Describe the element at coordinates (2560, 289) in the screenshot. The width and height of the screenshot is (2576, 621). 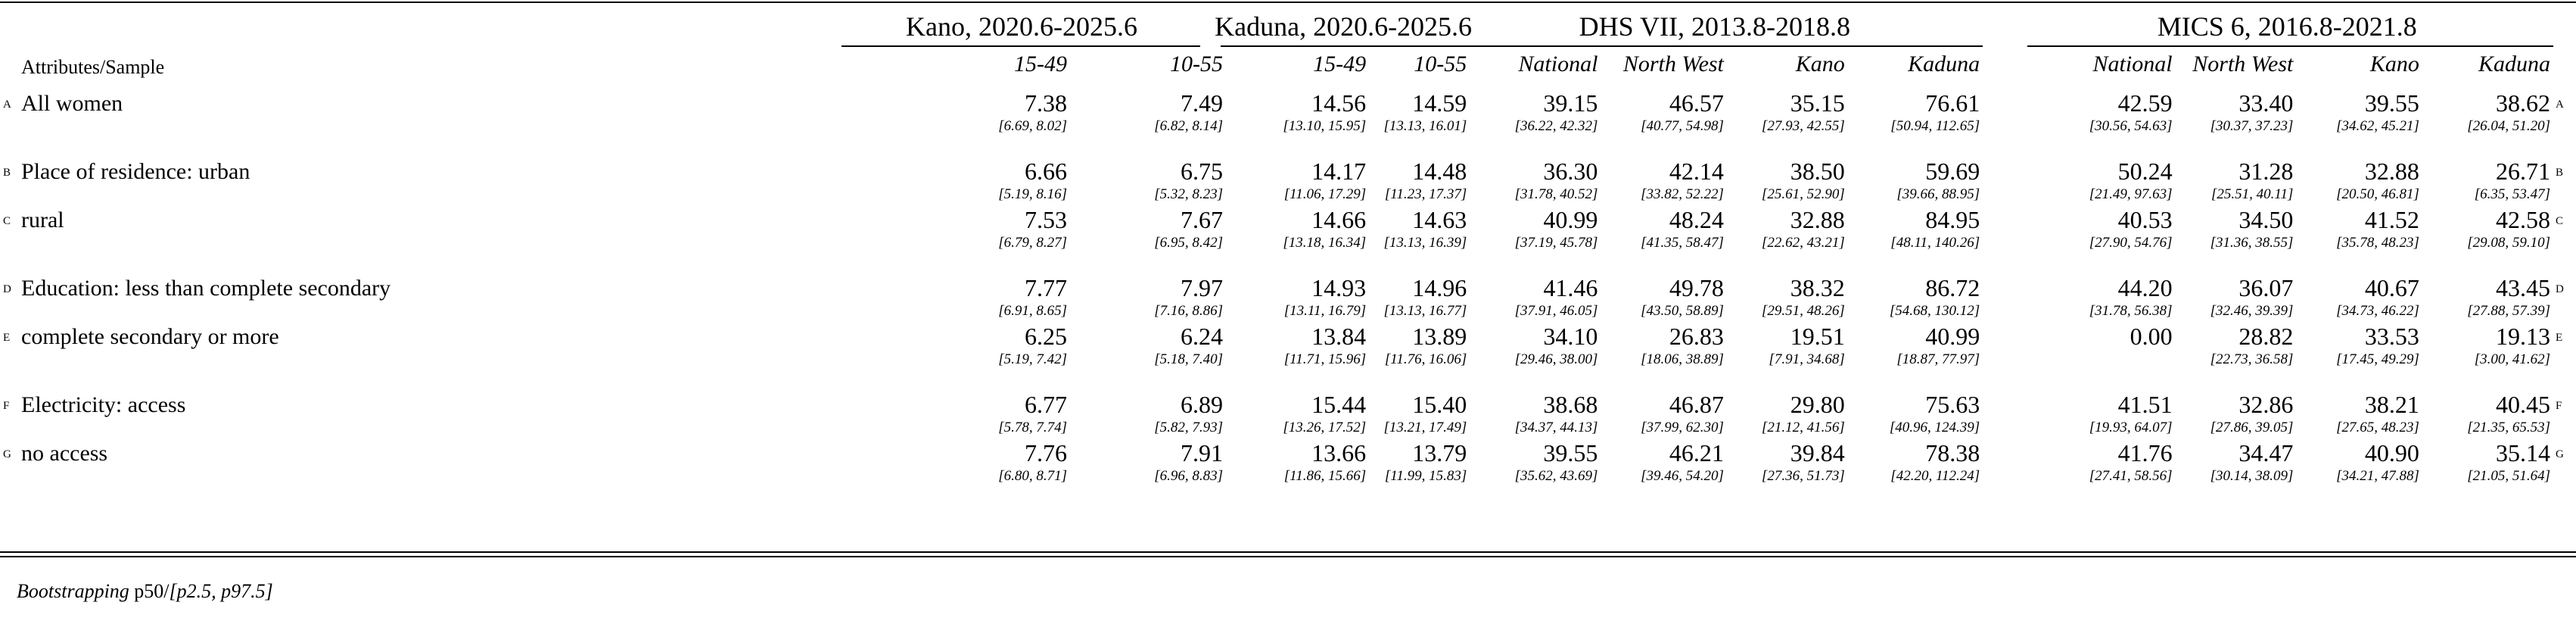
I see `row-marker-right: D` at that location.